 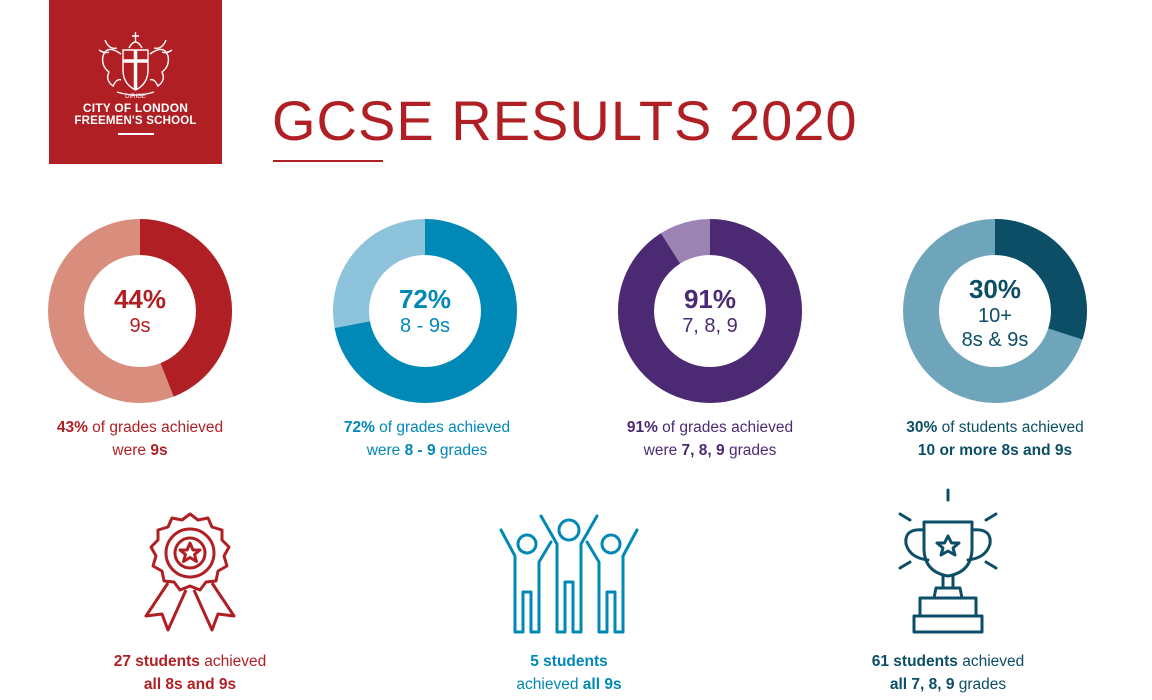 What do you see at coordinates (642, 427) in the screenshot?
I see `caption-highlight: 91%` at bounding box center [642, 427].